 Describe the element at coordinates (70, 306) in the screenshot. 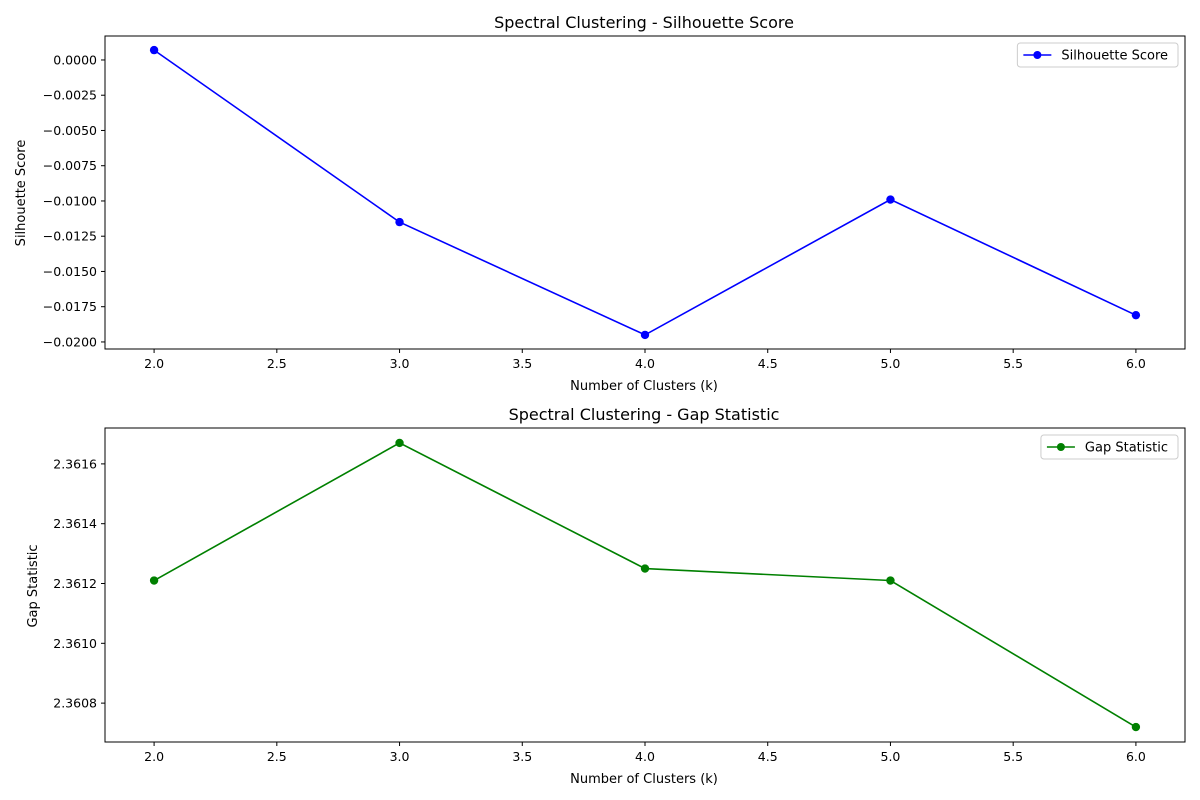

I see `y-tick-label: −0.0175` at that location.